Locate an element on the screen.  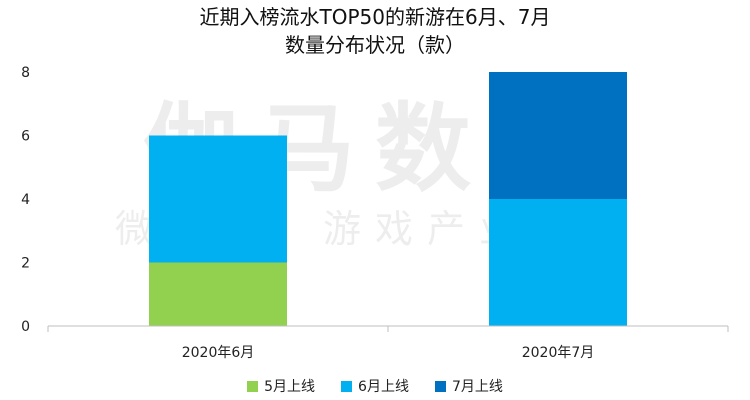
legend-item: 6月上线 is located at coordinates (375, 386).